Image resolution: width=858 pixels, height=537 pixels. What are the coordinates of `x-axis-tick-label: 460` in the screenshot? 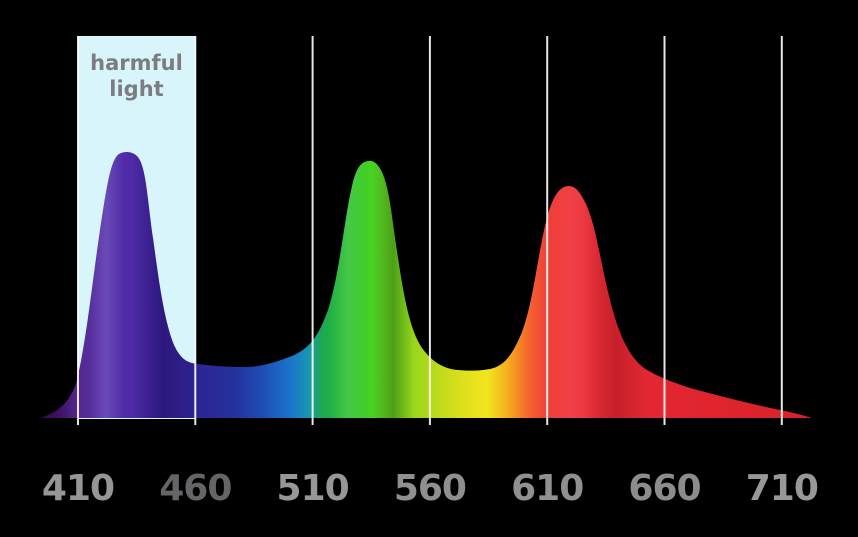 It's located at (195, 488).